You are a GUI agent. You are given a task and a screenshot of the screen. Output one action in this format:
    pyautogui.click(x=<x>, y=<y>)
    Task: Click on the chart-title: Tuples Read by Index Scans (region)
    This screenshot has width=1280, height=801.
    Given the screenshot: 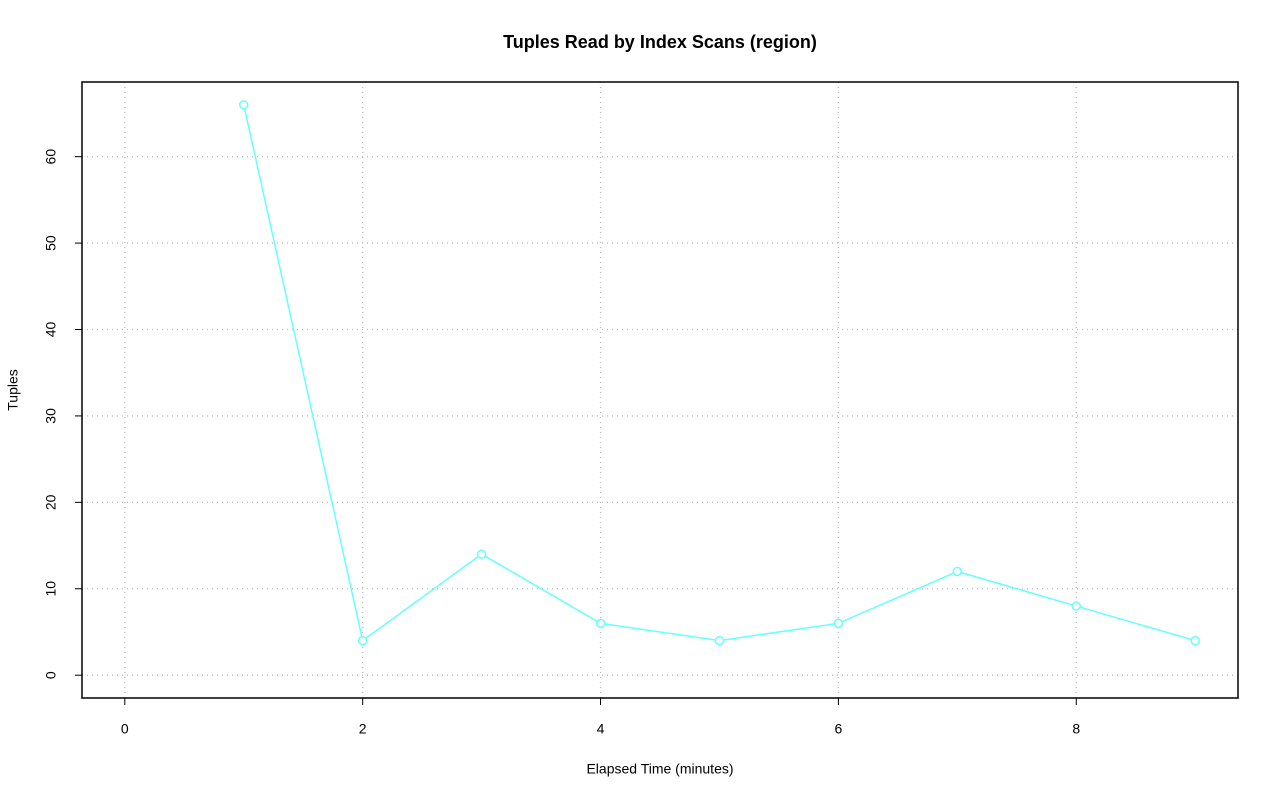 What is the action you would take?
    pyautogui.click(x=660, y=42)
    